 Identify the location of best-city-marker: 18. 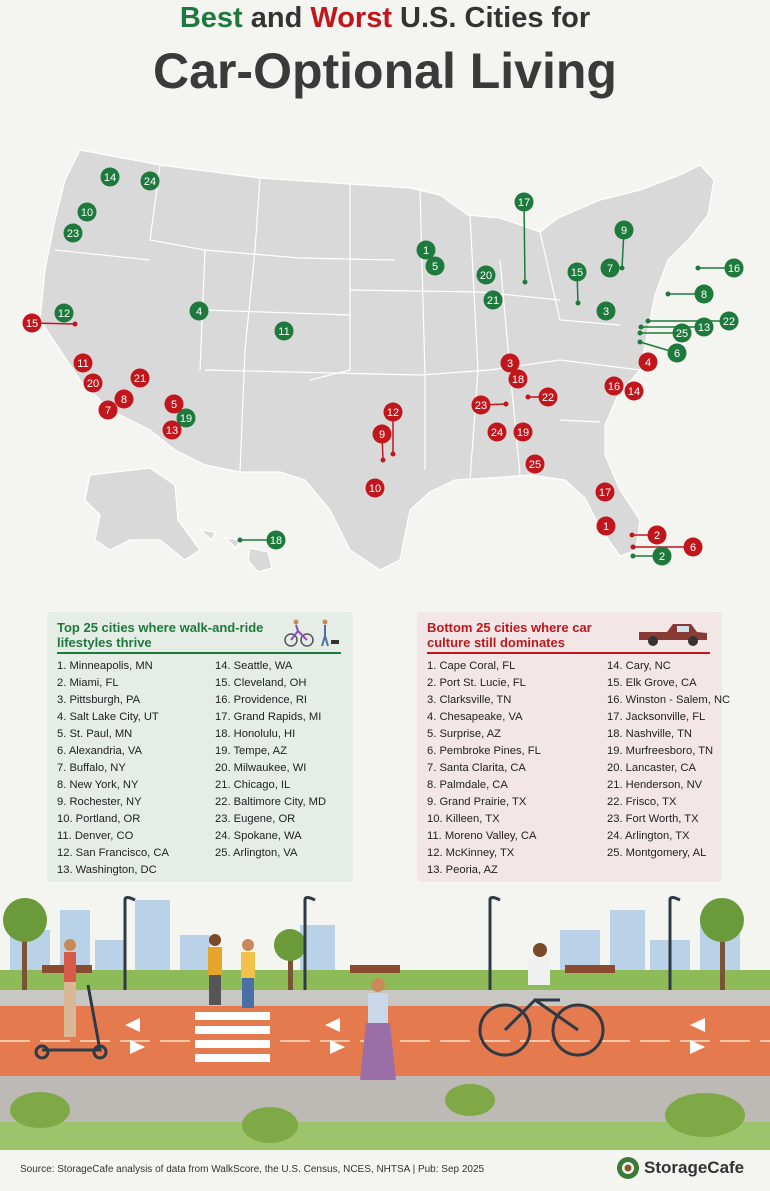
(276, 540).